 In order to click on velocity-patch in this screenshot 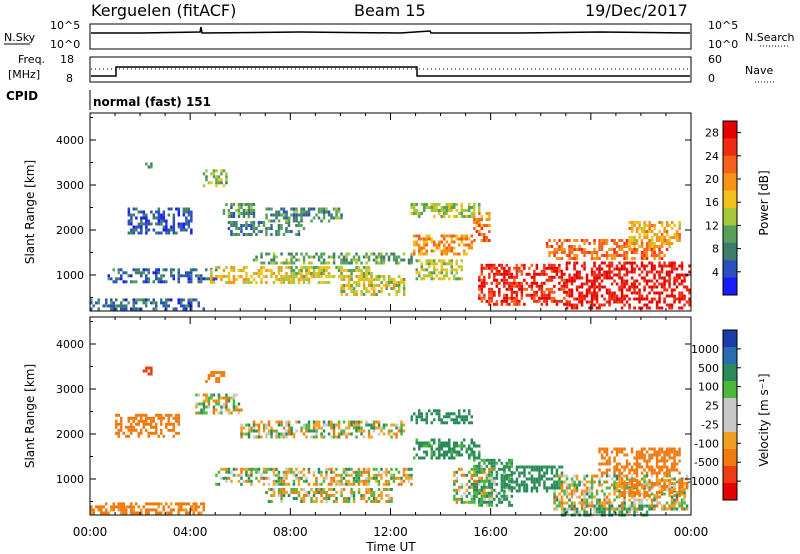, I will do `click(215, 377)`.